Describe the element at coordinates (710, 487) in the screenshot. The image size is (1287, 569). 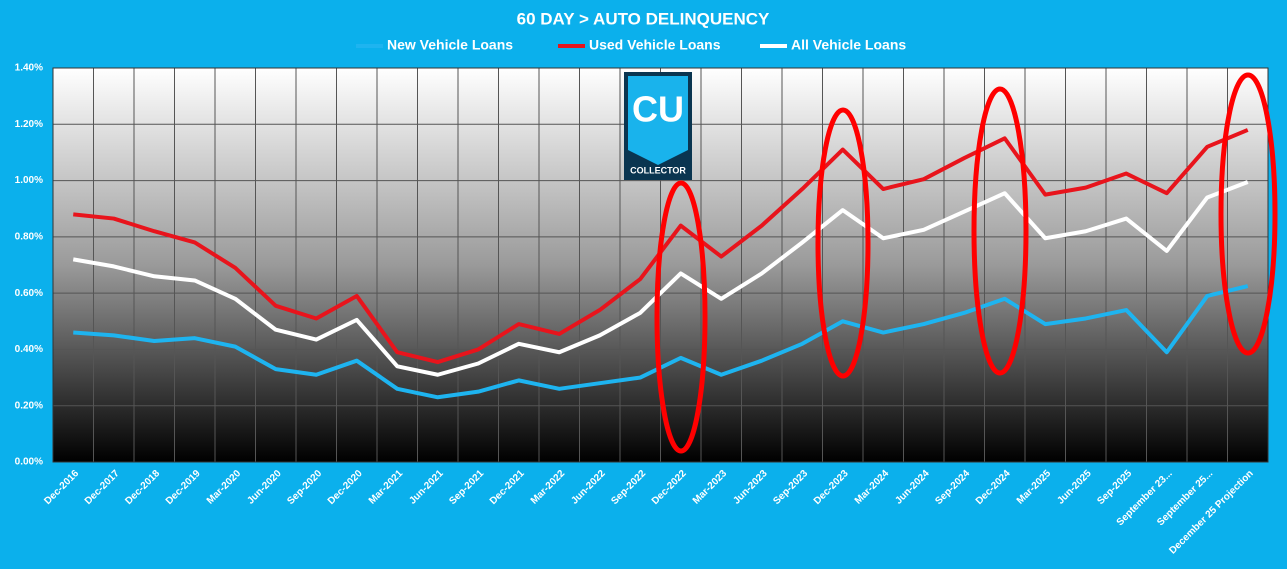
I see `x-tick-label: Mar-2023` at that location.